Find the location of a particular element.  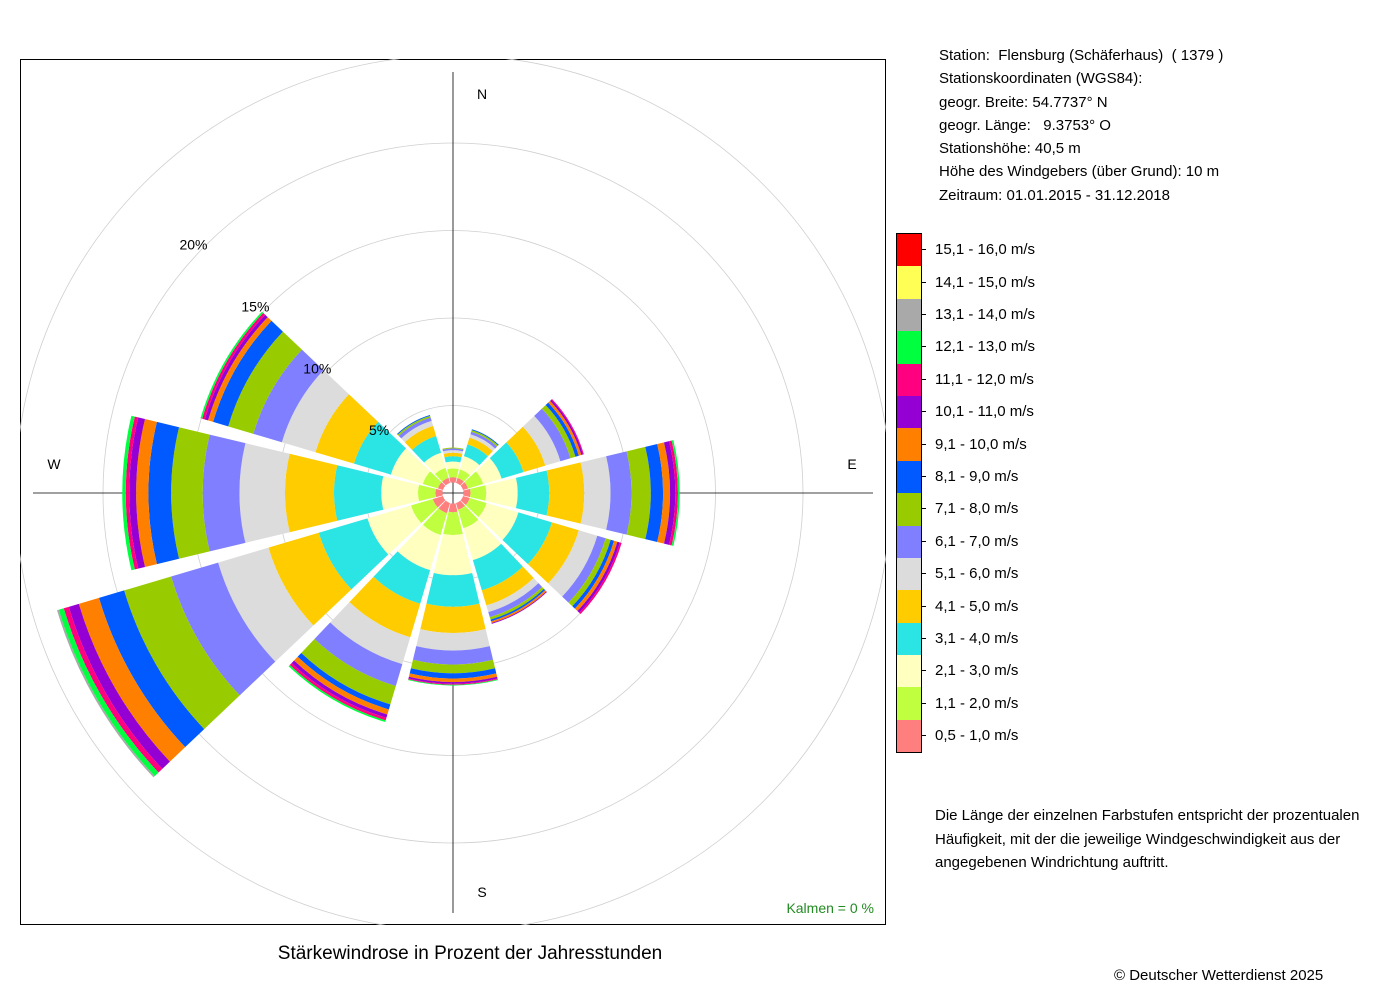

sensor-height: Höhe des Windgebers (über Grund): 10 m is located at coordinates (1079, 172).